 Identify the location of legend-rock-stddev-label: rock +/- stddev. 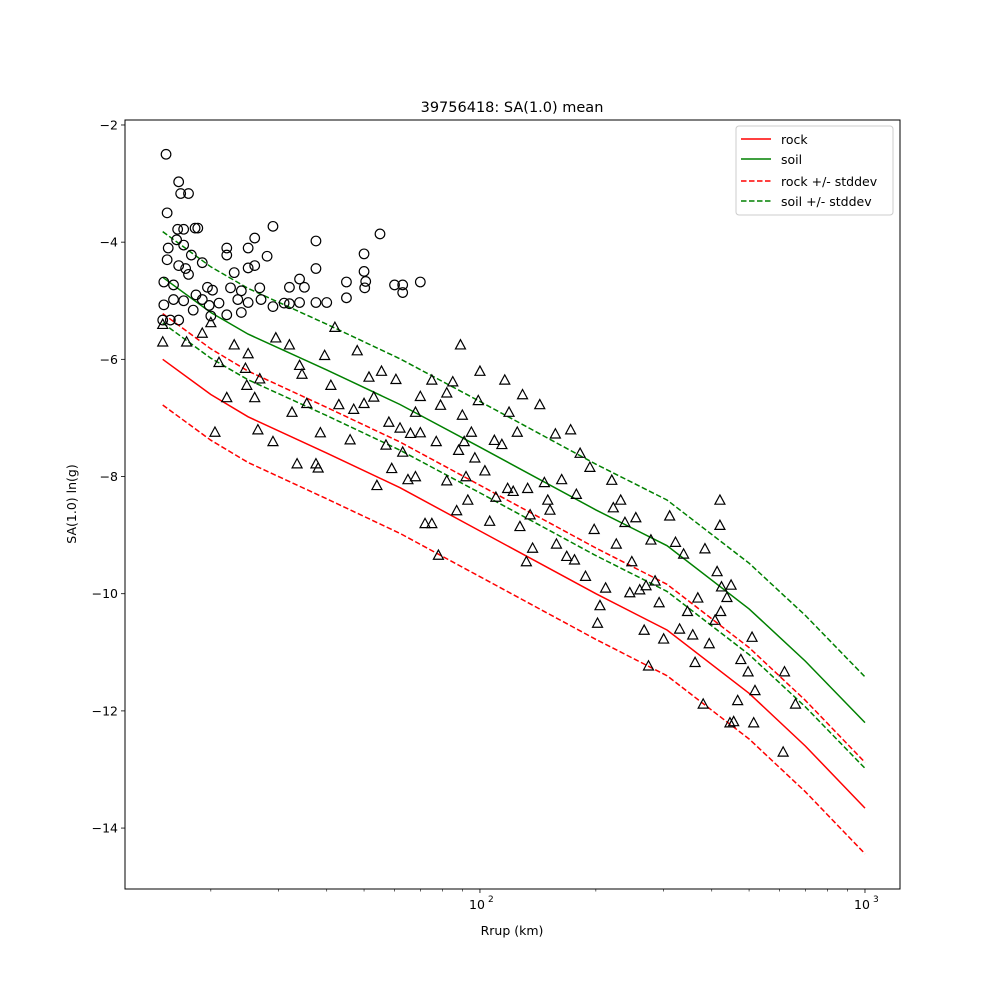
(829, 181).